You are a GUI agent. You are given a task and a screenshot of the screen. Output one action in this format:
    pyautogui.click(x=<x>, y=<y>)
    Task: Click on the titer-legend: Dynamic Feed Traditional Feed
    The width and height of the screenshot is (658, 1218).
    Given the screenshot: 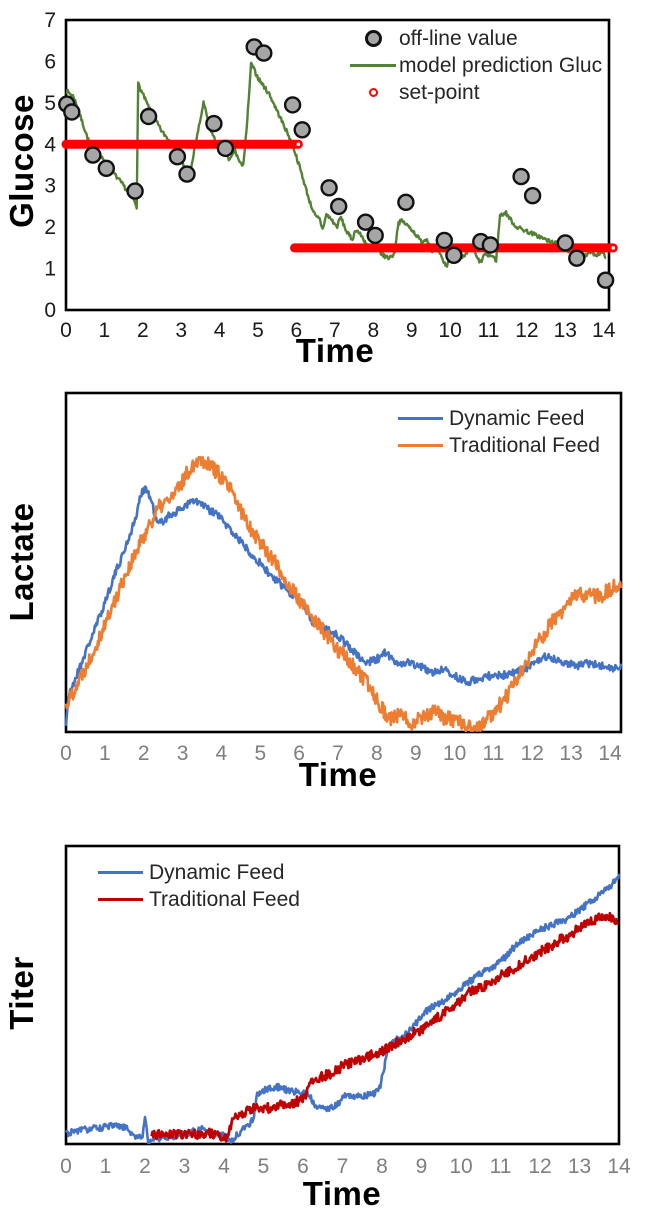 What is the action you would take?
    pyautogui.click(x=199, y=886)
    